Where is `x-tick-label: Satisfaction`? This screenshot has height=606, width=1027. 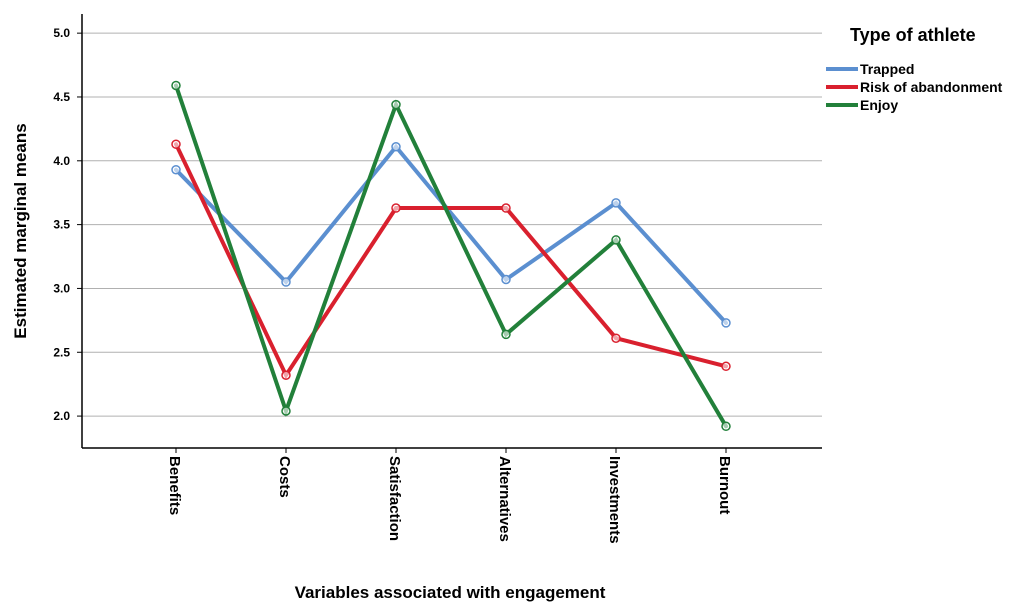 x-tick-label: Satisfaction is located at coordinates (394, 498).